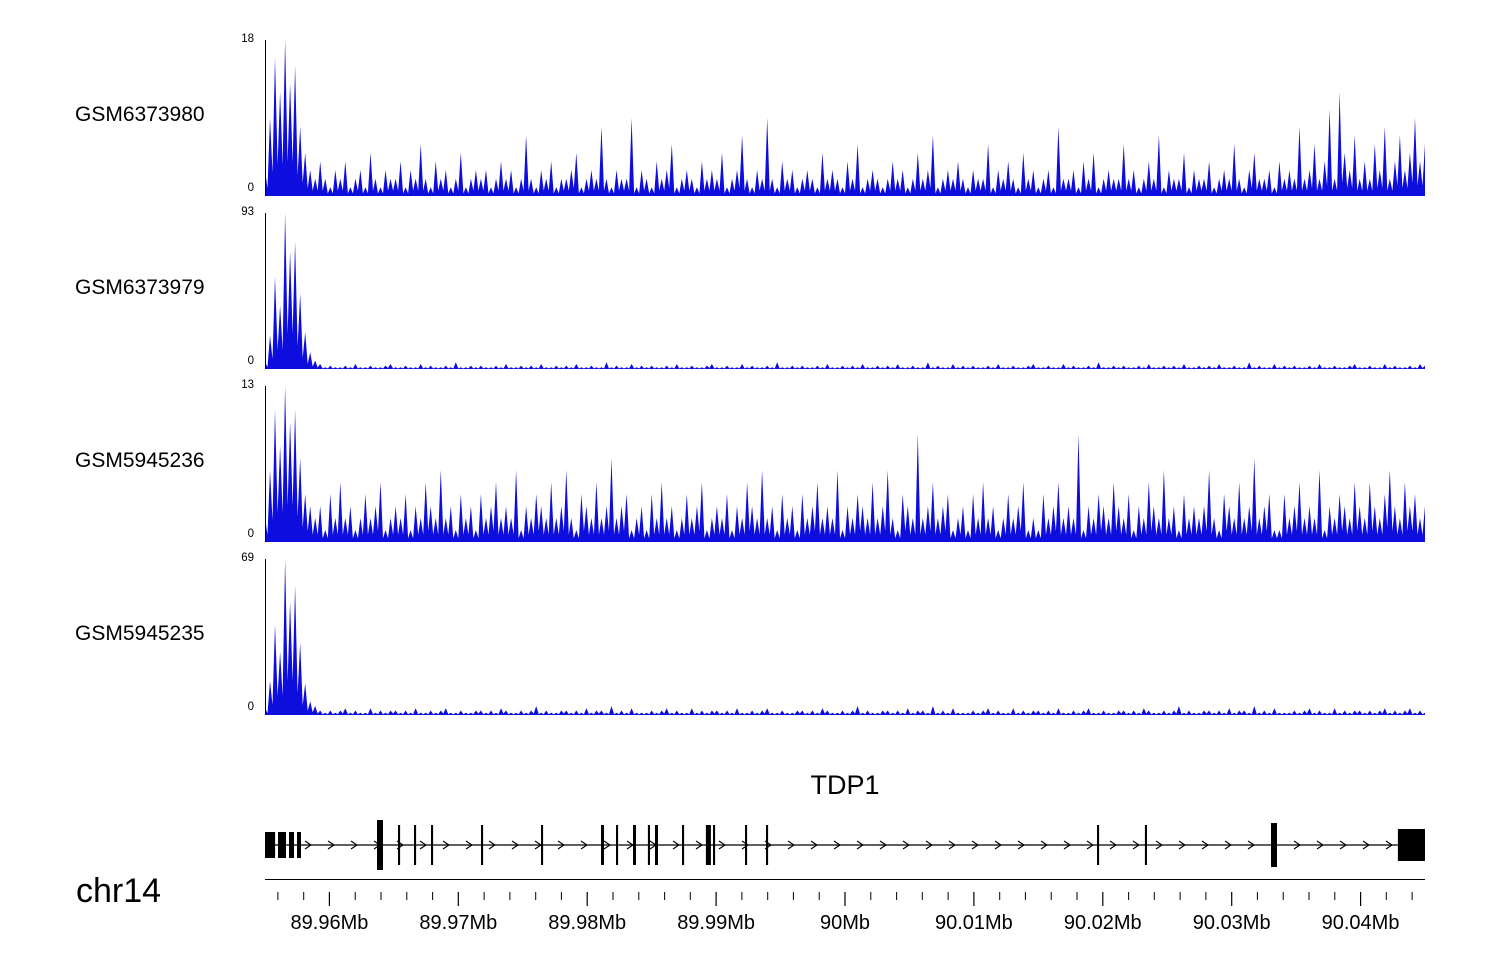 Image resolution: width=1500 pixels, height=980 pixels. I want to click on genome-axis, so click(845, 899).